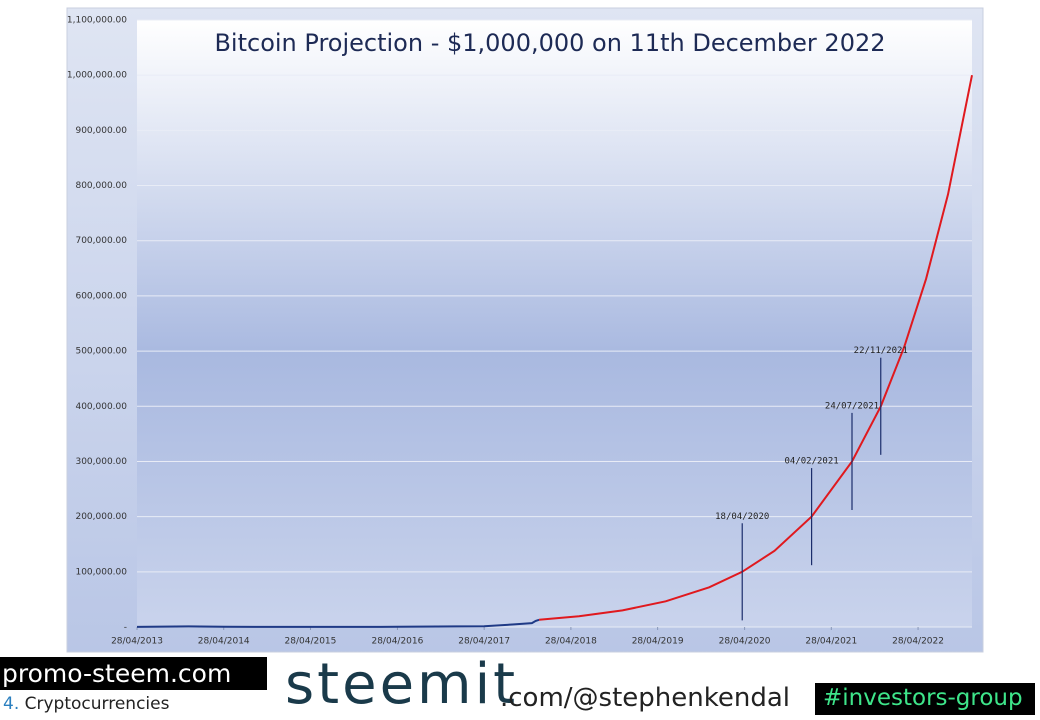  Describe the element at coordinates (224, 642) in the screenshot. I see `x-tick-label: 28/04/2014` at that location.